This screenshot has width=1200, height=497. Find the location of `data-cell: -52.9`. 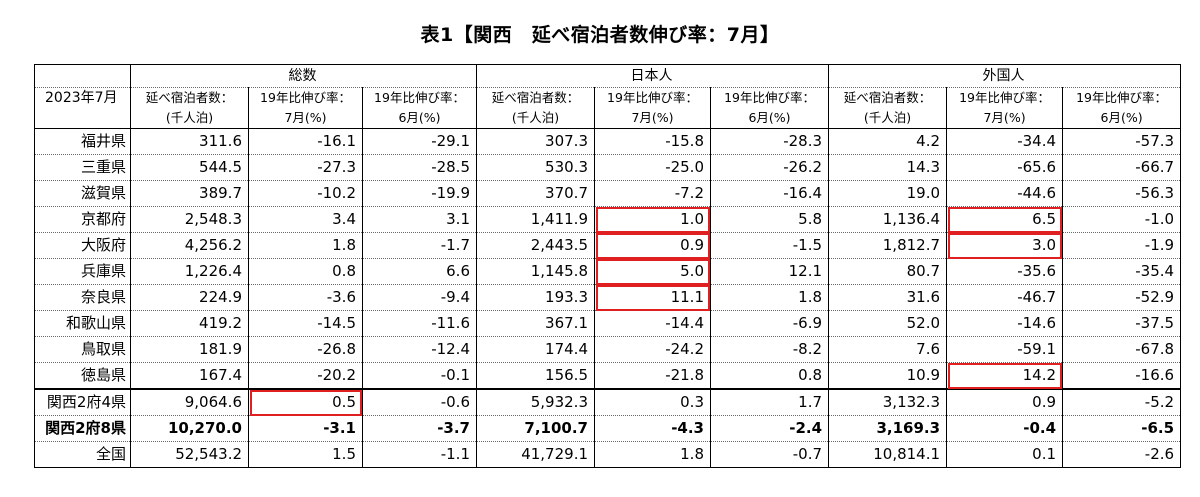

data-cell: -52.9 is located at coordinates (1122, 297).